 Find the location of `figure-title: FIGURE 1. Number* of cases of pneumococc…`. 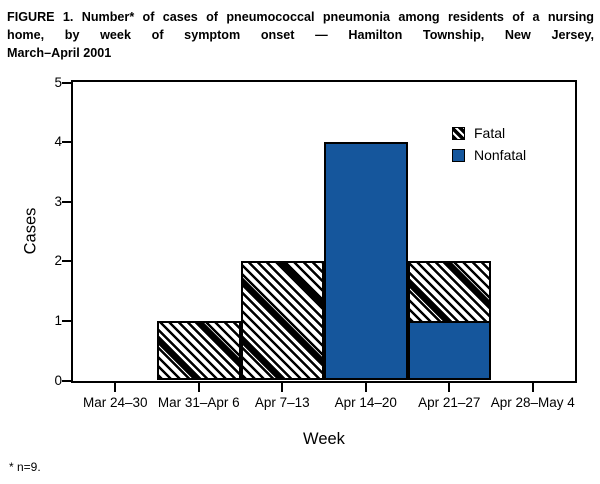

figure-title: FIGURE 1. Number* of cases of pneumococc… is located at coordinates (300, 35).